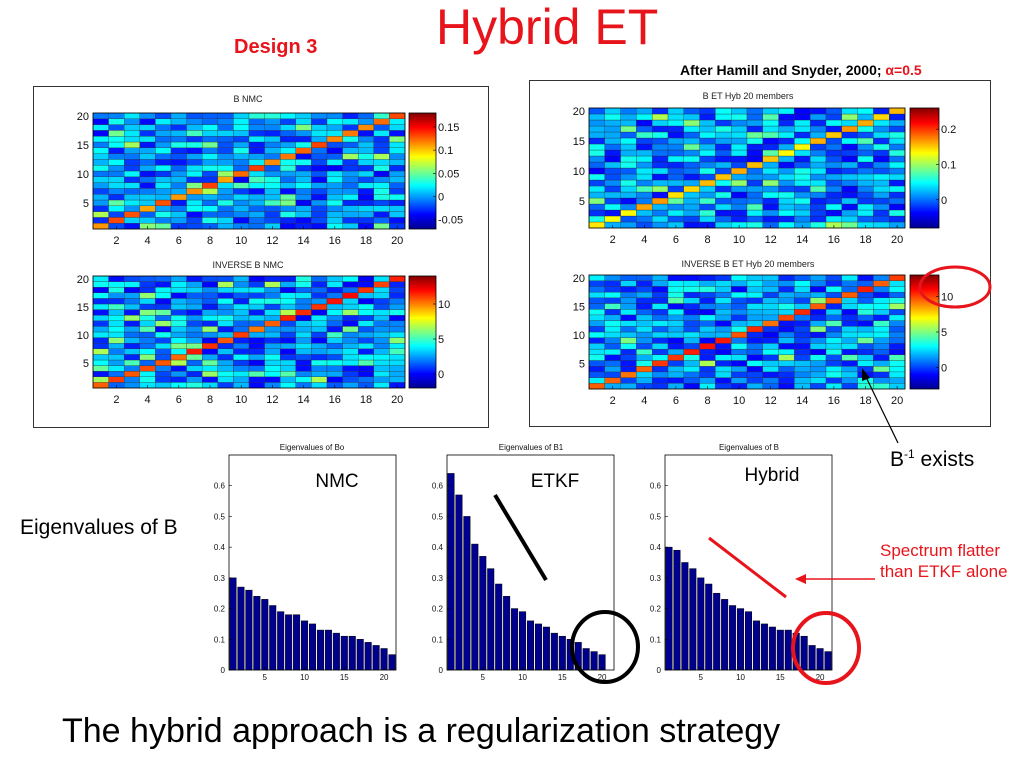 This screenshot has height=768, width=1024. I want to click on citation-alpha: α=0.5, so click(903, 70).